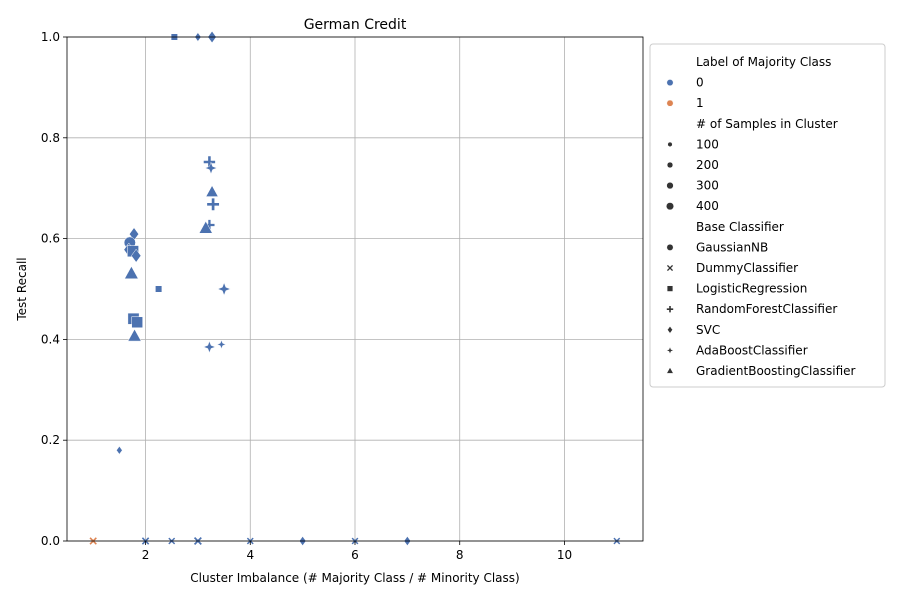 This screenshot has height=600, width=900. Describe the element at coordinates (50, 541) in the screenshot. I see `y-tick-label: 0.0` at that location.